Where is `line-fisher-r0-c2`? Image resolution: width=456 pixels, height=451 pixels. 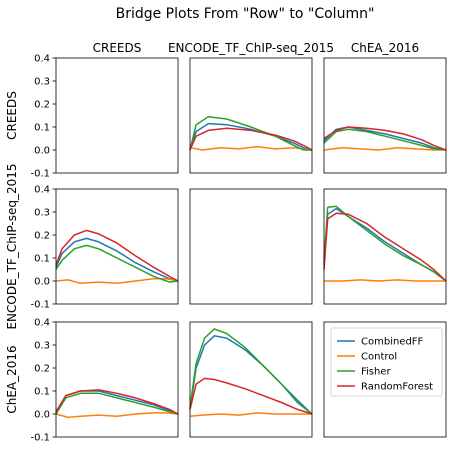
line-fisher-r0-c2 is located at coordinates (385, 139).